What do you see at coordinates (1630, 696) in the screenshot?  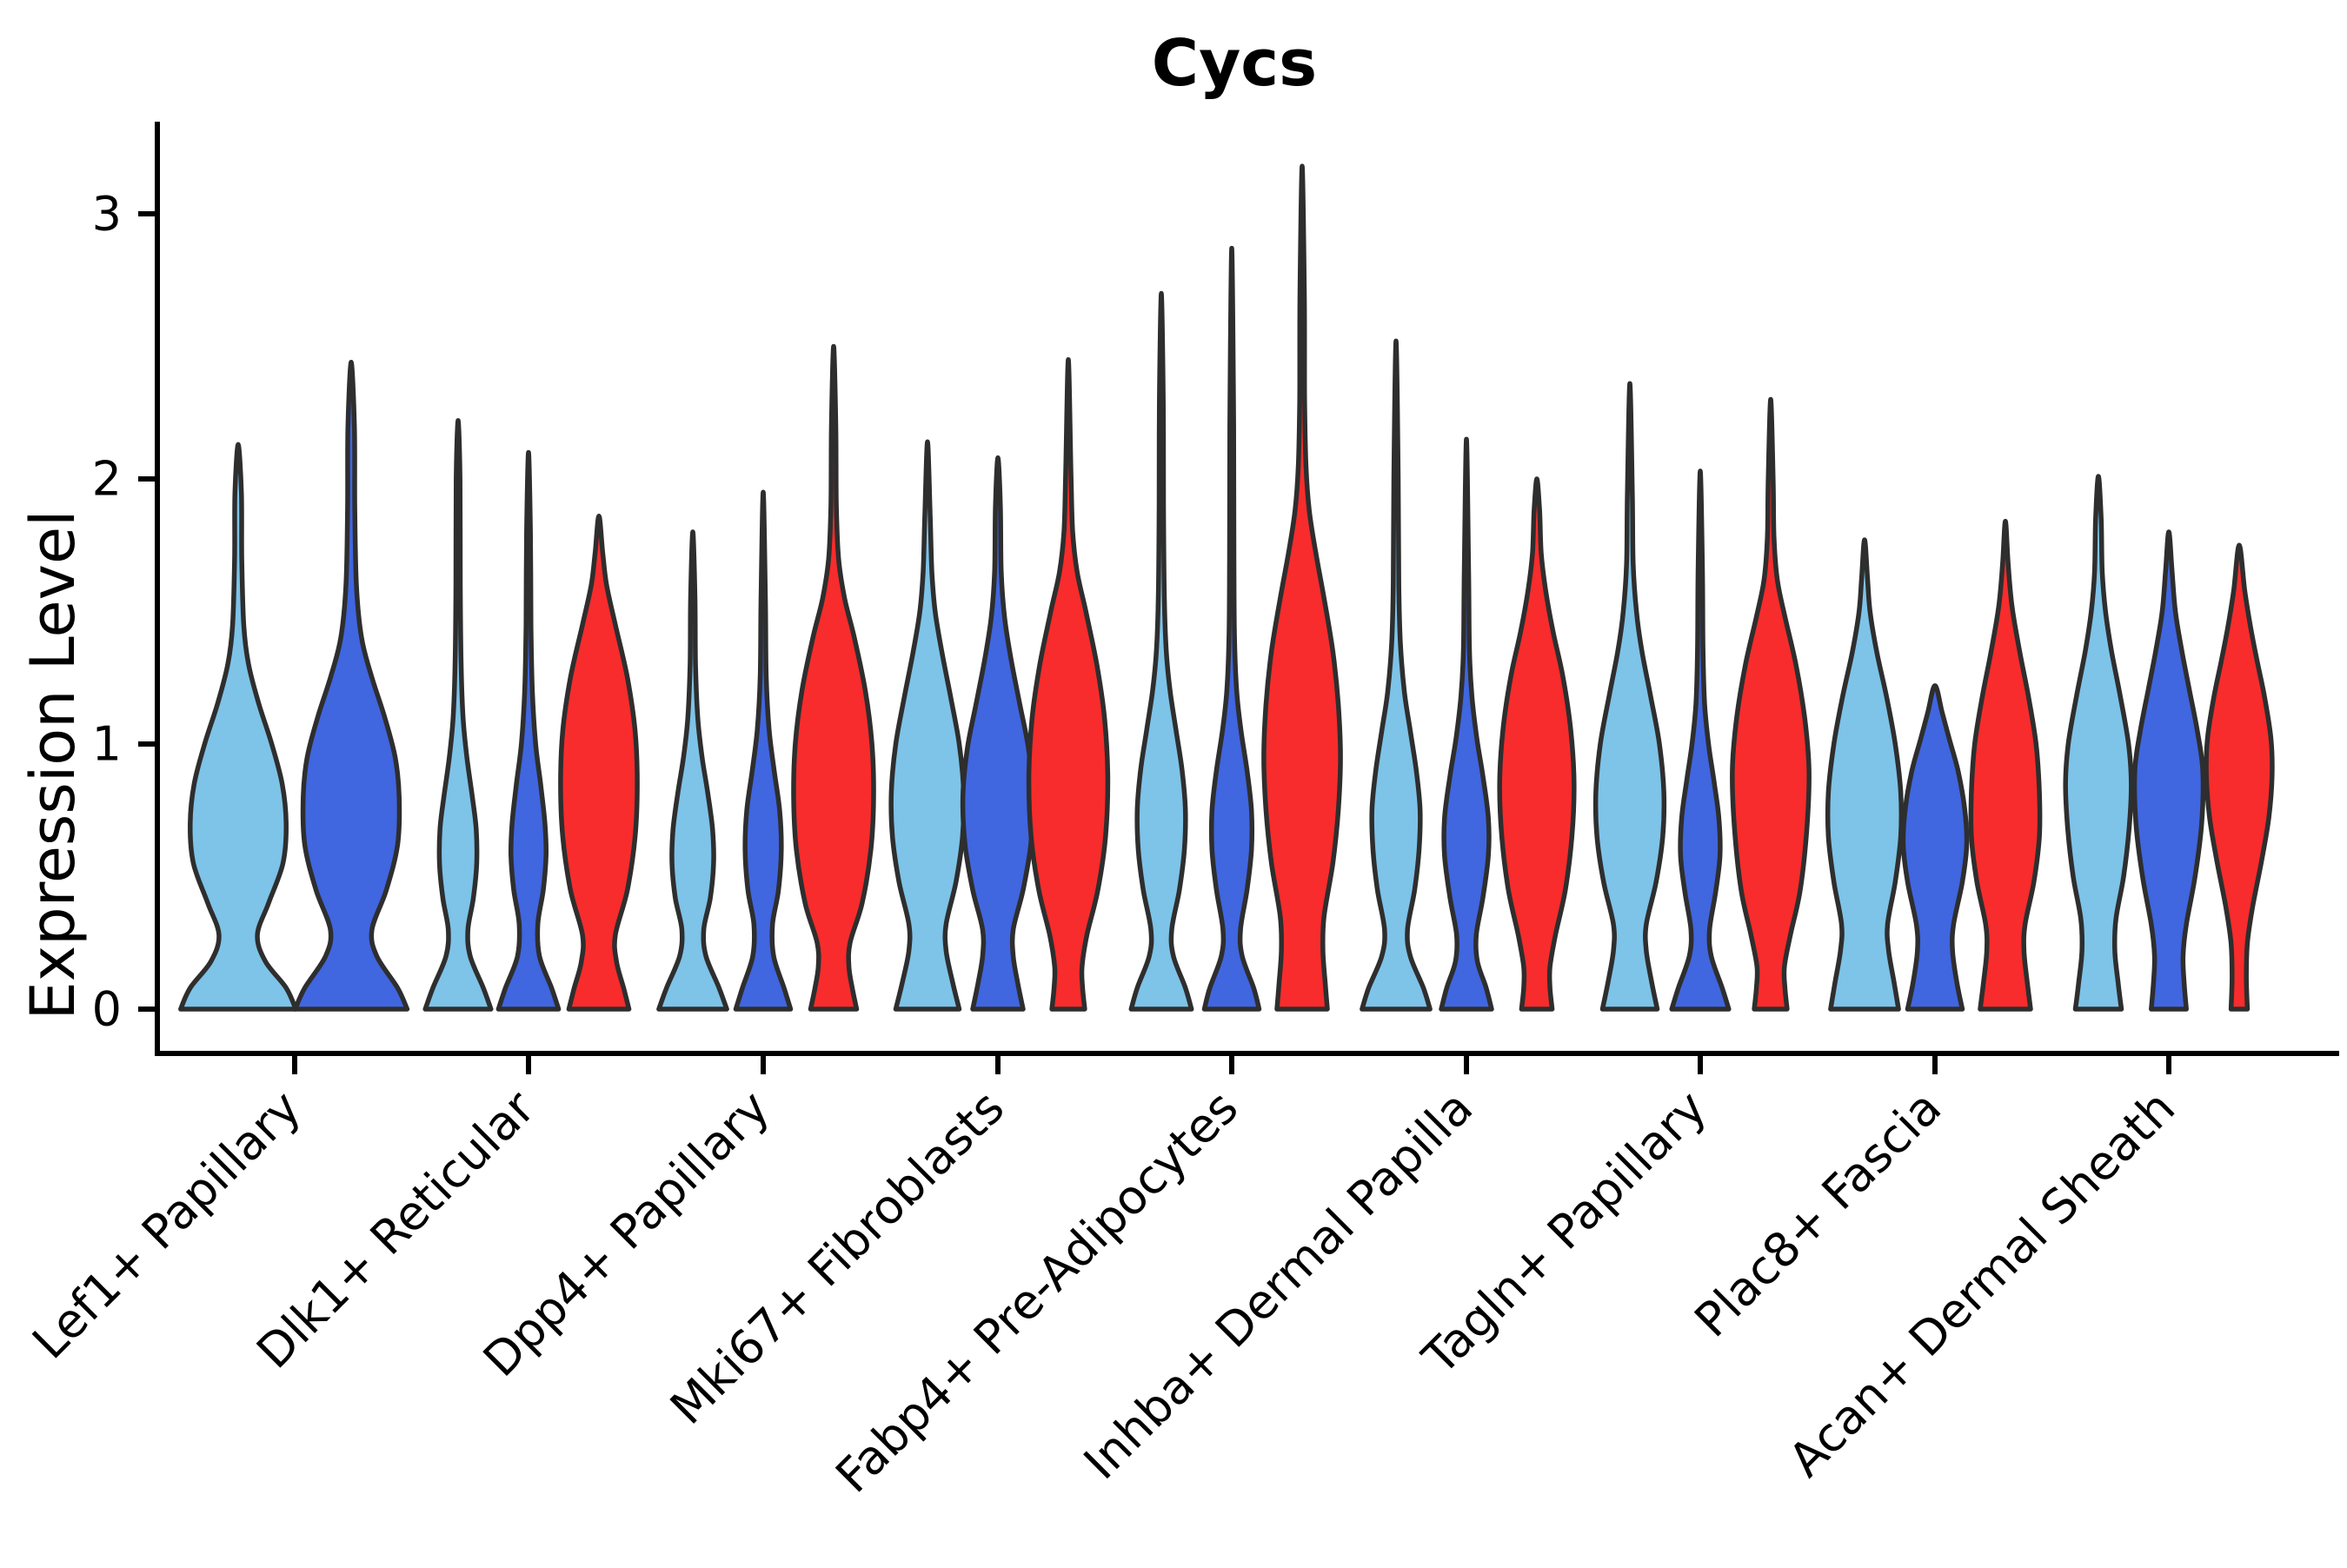 I see `violin-6-light-blue` at bounding box center [1630, 696].